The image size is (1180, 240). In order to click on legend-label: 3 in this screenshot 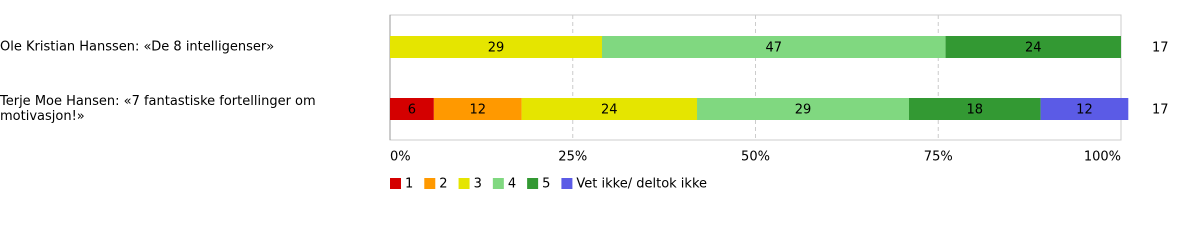, I will do `click(478, 184)`.